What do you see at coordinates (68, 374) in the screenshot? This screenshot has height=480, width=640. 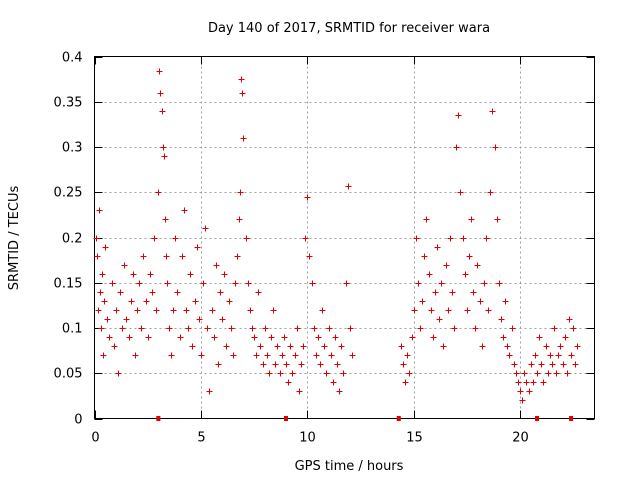 I see `y-tick-label: 0.05` at bounding box center [68, 374].